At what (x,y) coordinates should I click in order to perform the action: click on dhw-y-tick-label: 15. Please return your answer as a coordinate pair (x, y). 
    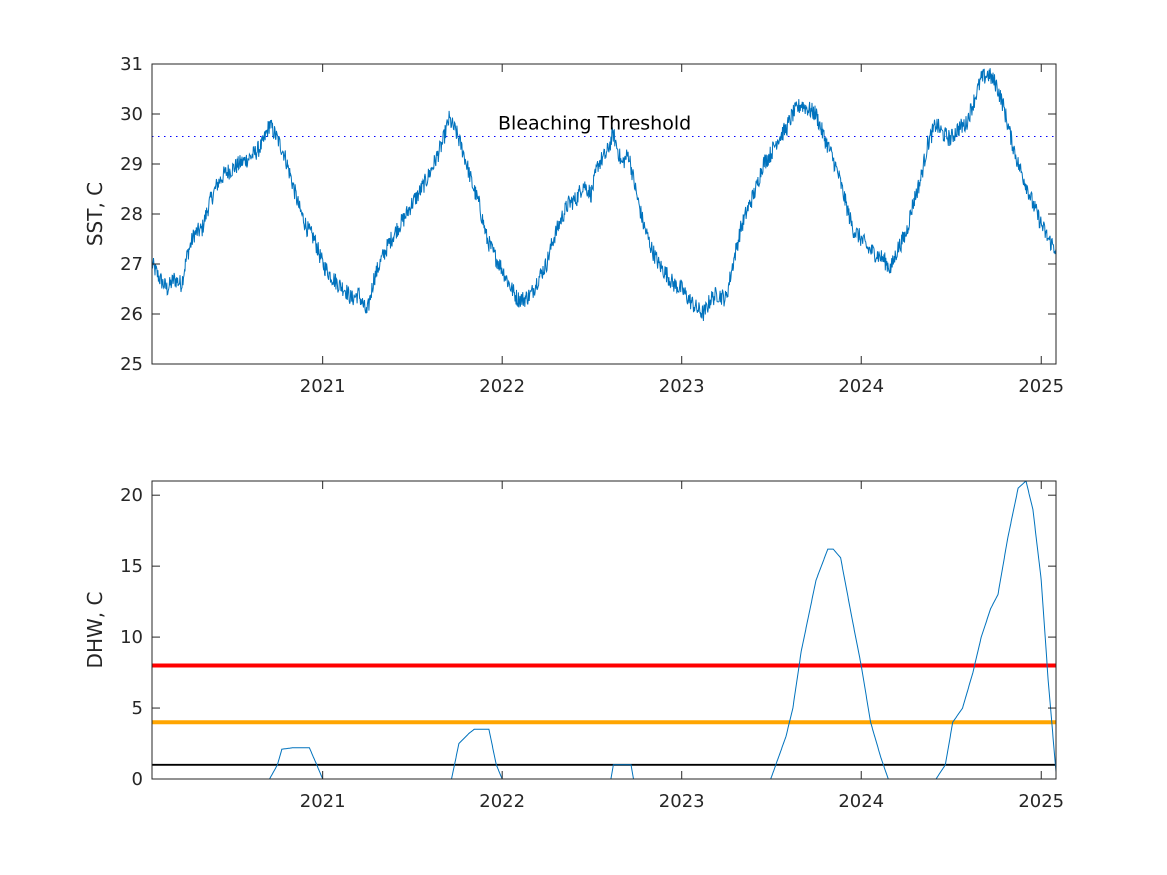
    Looking at the image, I should click on (131, 566).